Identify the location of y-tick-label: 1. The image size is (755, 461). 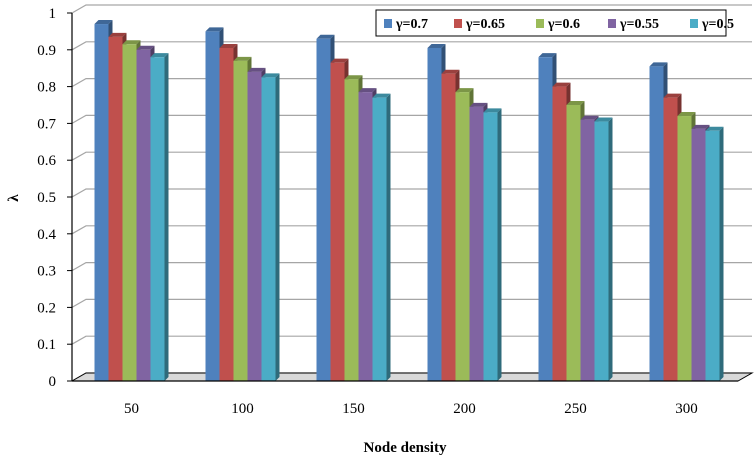
(53, 14).